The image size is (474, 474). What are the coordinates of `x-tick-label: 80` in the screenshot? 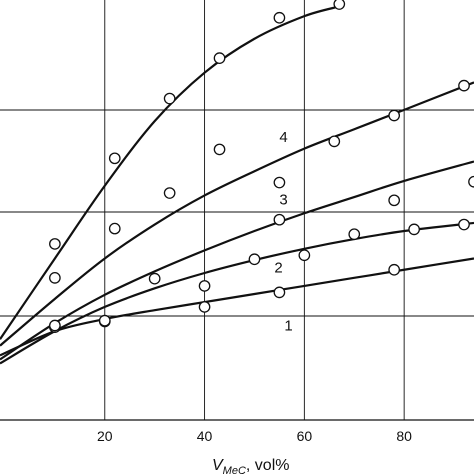 It's located at (404, 436).